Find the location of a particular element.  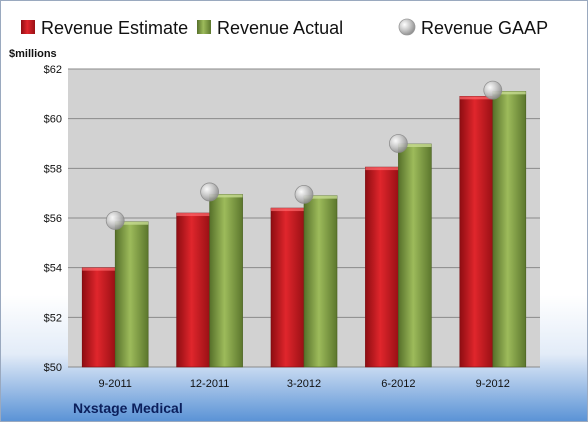

y-tick-label: $62 is located at coordinates (53, 70).